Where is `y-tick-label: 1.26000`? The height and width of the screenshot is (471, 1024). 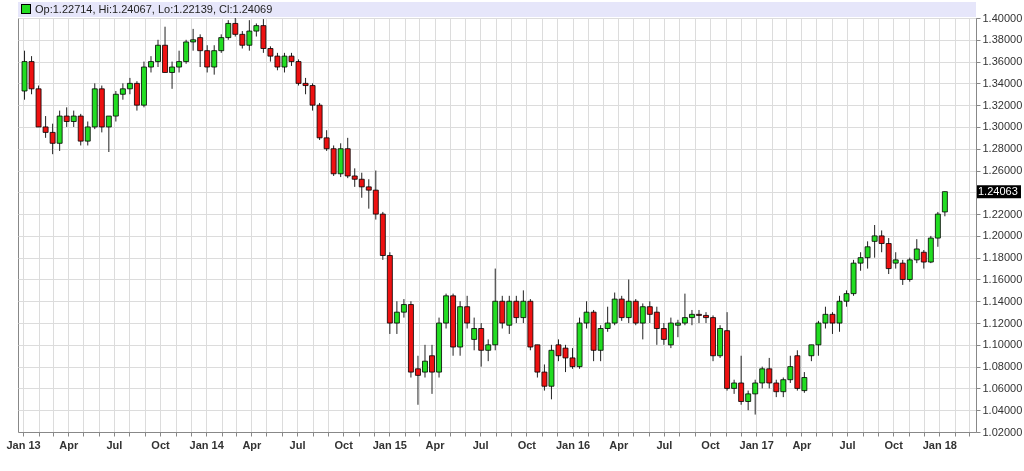 y-tick-label: 1.26000 is located at coordinates (1002, 170).